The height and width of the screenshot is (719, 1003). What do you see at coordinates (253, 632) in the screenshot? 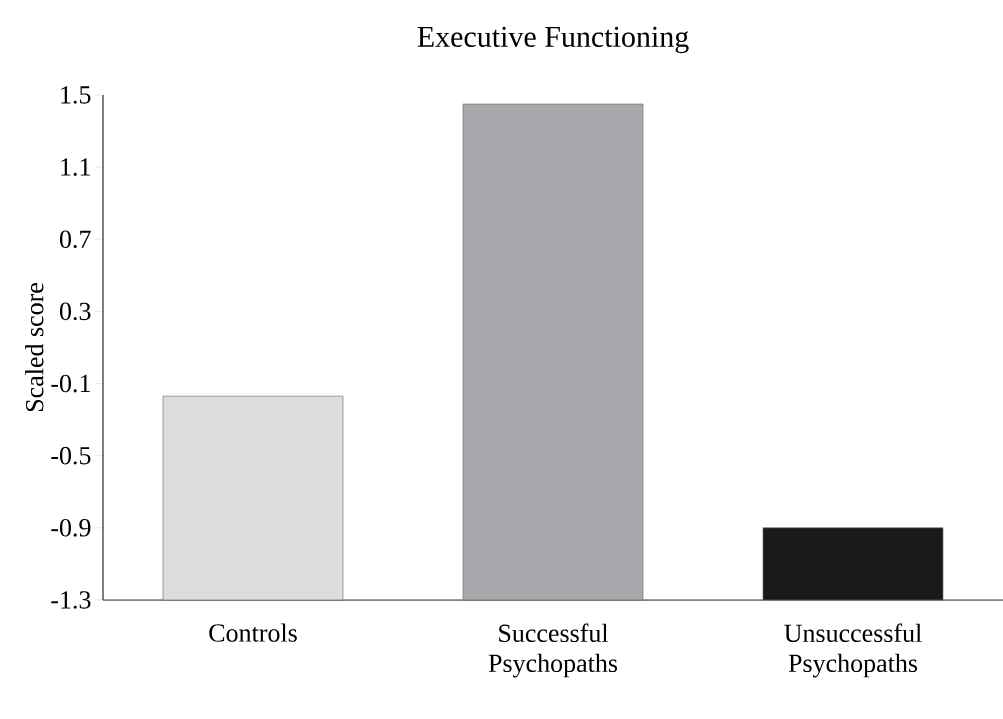
I see `x-tick-label: Controls` at bounding box center [253, 632].